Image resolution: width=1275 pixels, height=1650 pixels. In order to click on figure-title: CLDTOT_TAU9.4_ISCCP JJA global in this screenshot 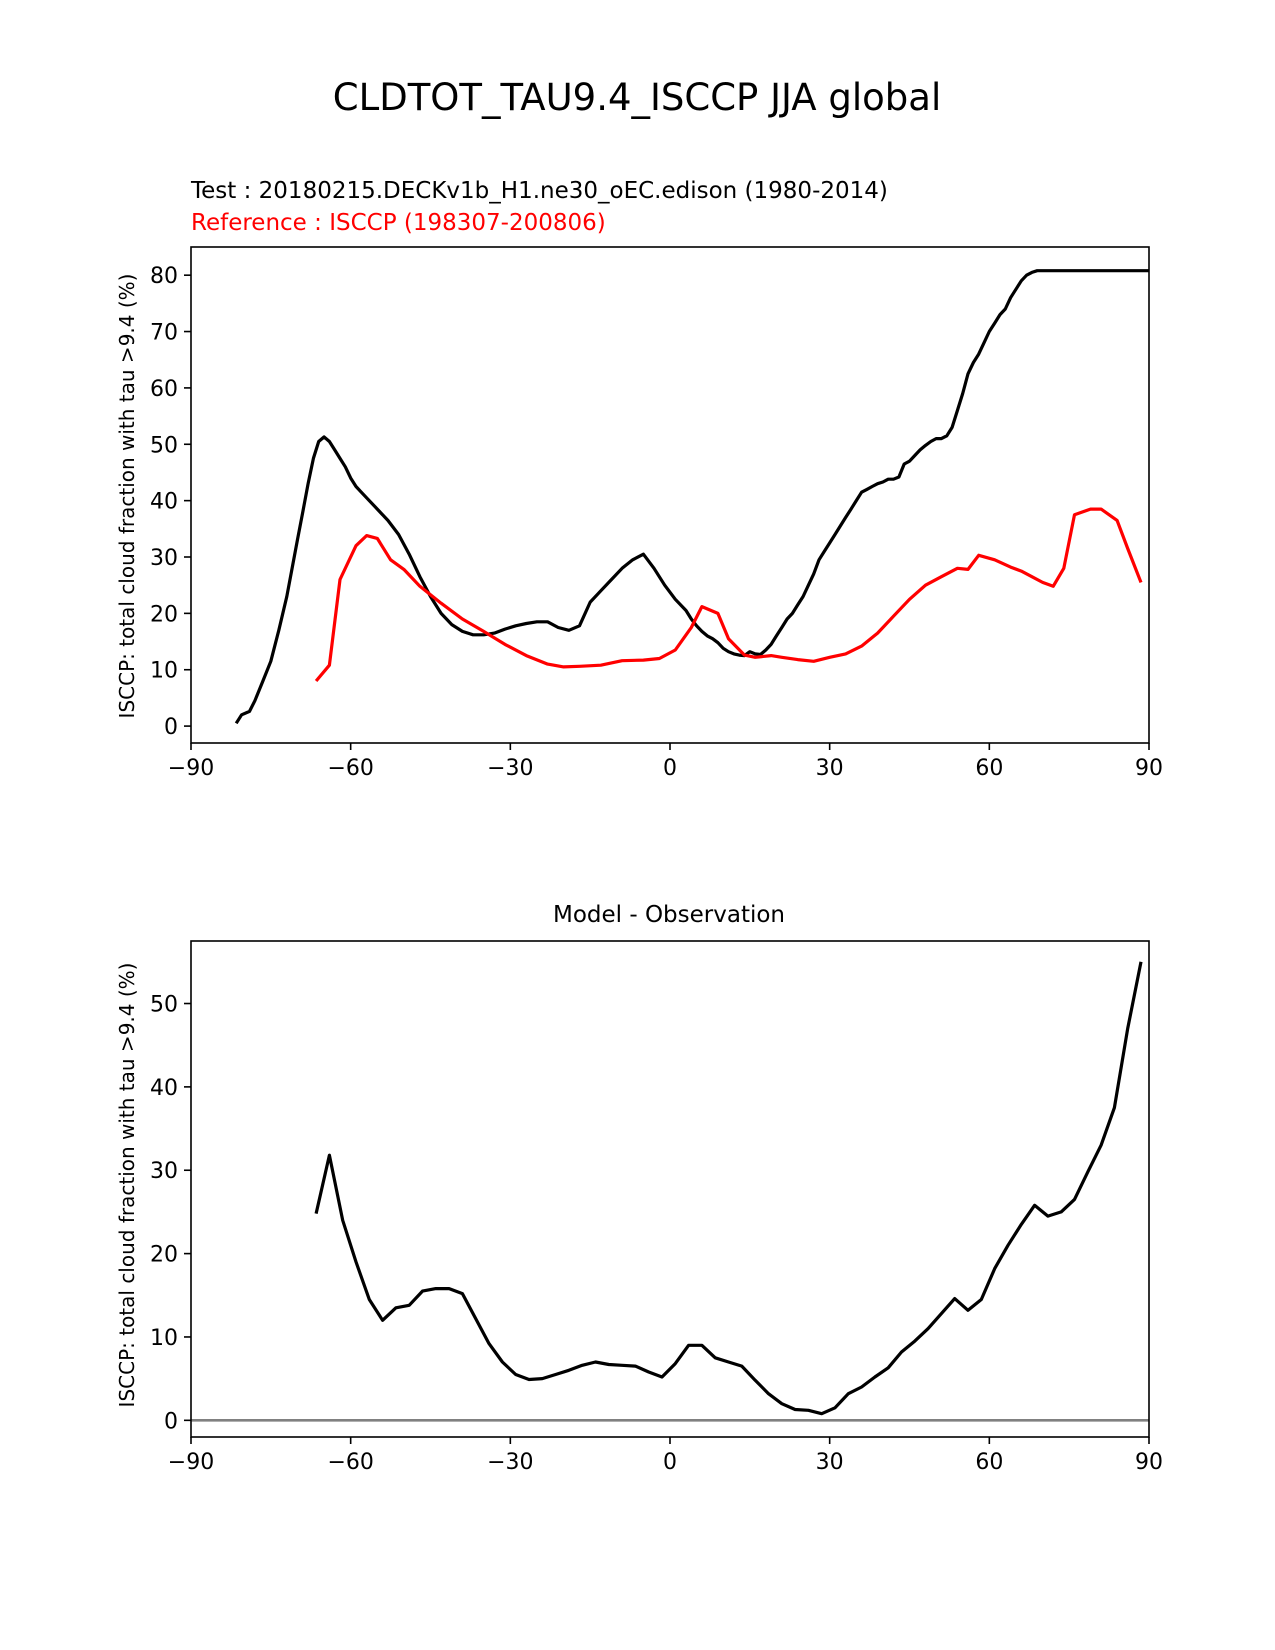, I will do `click(637, 97)`.